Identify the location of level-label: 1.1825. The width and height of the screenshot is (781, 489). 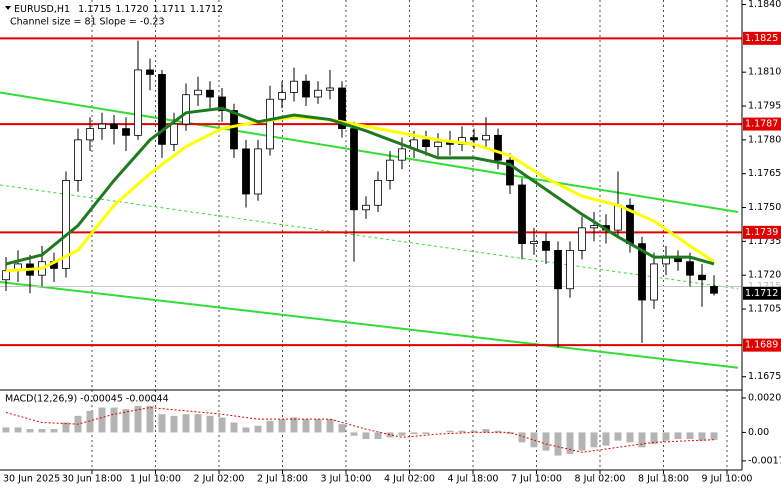
(761, 38).